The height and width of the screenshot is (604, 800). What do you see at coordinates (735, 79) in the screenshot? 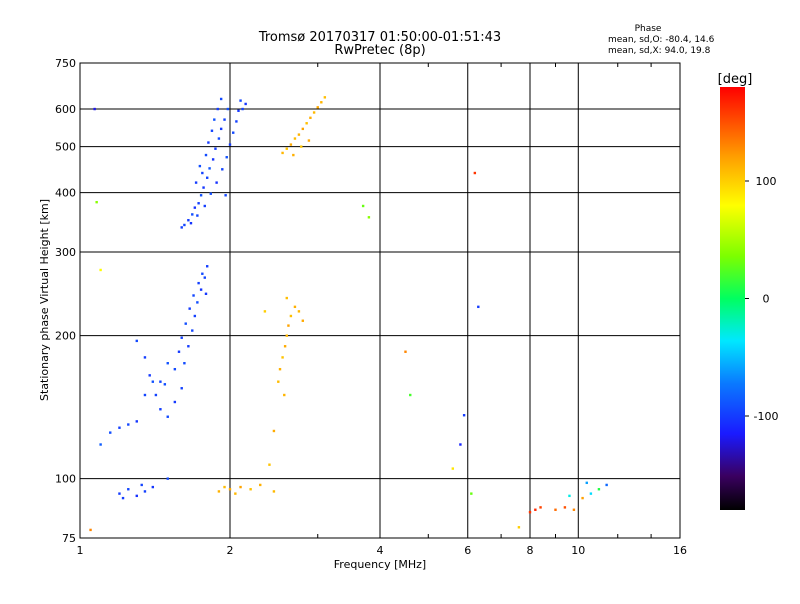
I see `colorbar-label: [deg]` at bounding box center [735, 79].